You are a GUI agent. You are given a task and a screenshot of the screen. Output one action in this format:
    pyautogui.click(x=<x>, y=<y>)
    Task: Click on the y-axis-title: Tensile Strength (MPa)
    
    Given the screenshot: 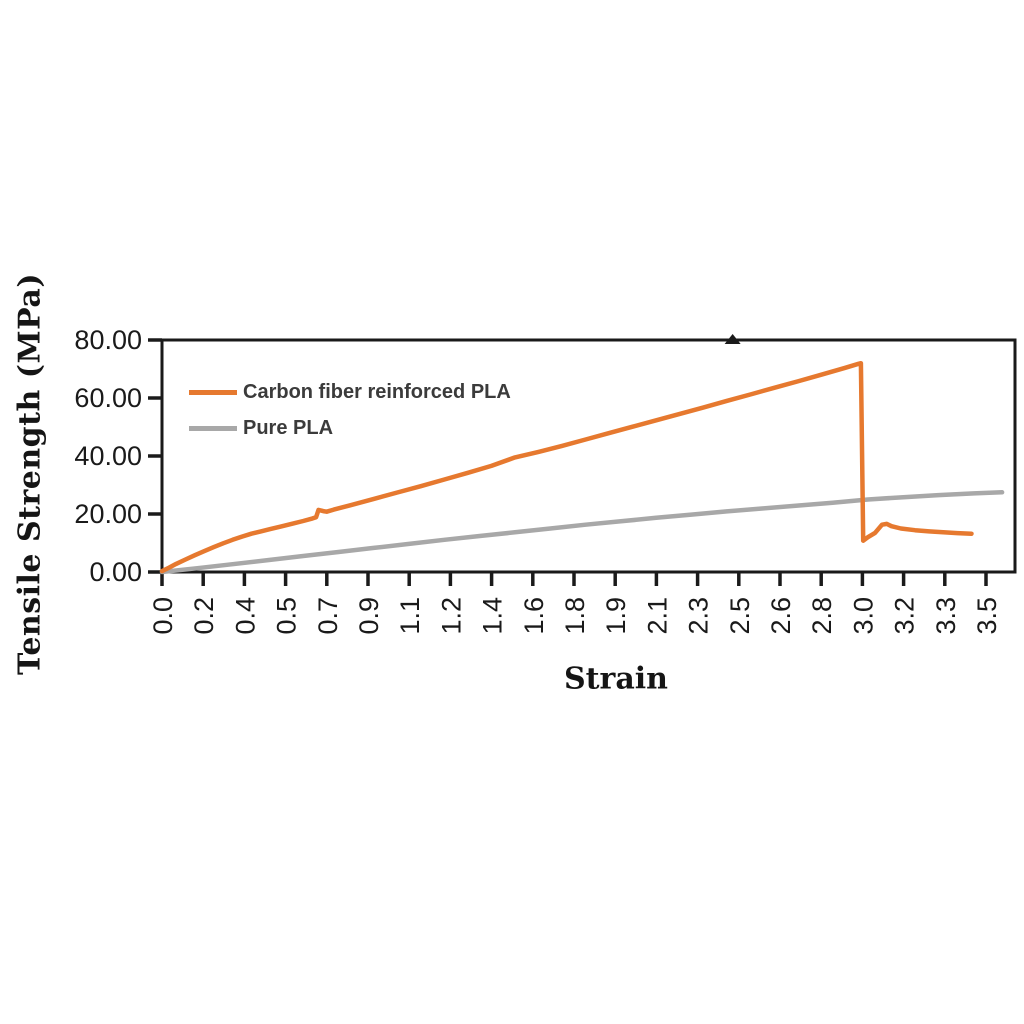 What is the action you would take?
    pyautogui.click(x=30, y=474)
    